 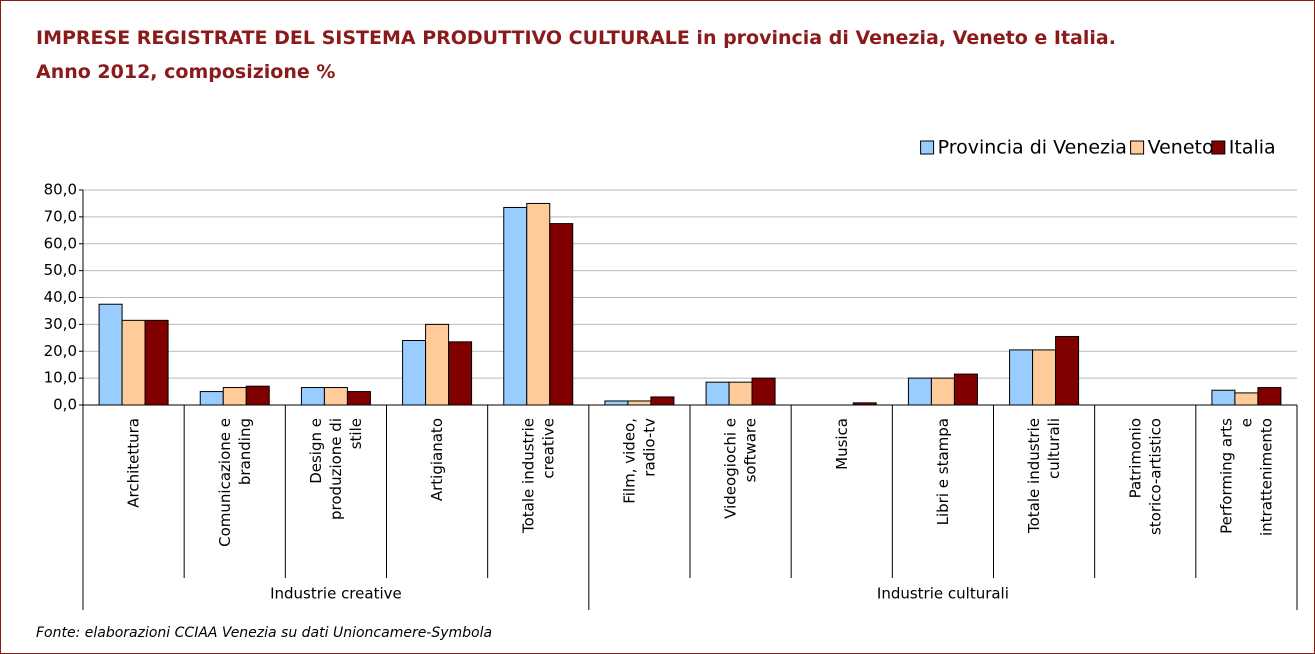 What do you see at coordinates (639, 461) in the screenshot?
I see `x-tick-label: Film, video, radio-tv` at bounding box center [639, 461].